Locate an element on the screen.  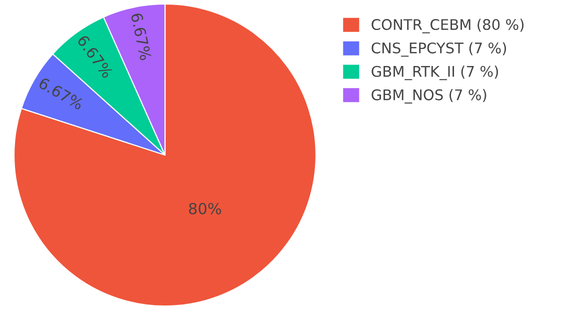
data-label: 6.67% is located at coordinates (141, 36).